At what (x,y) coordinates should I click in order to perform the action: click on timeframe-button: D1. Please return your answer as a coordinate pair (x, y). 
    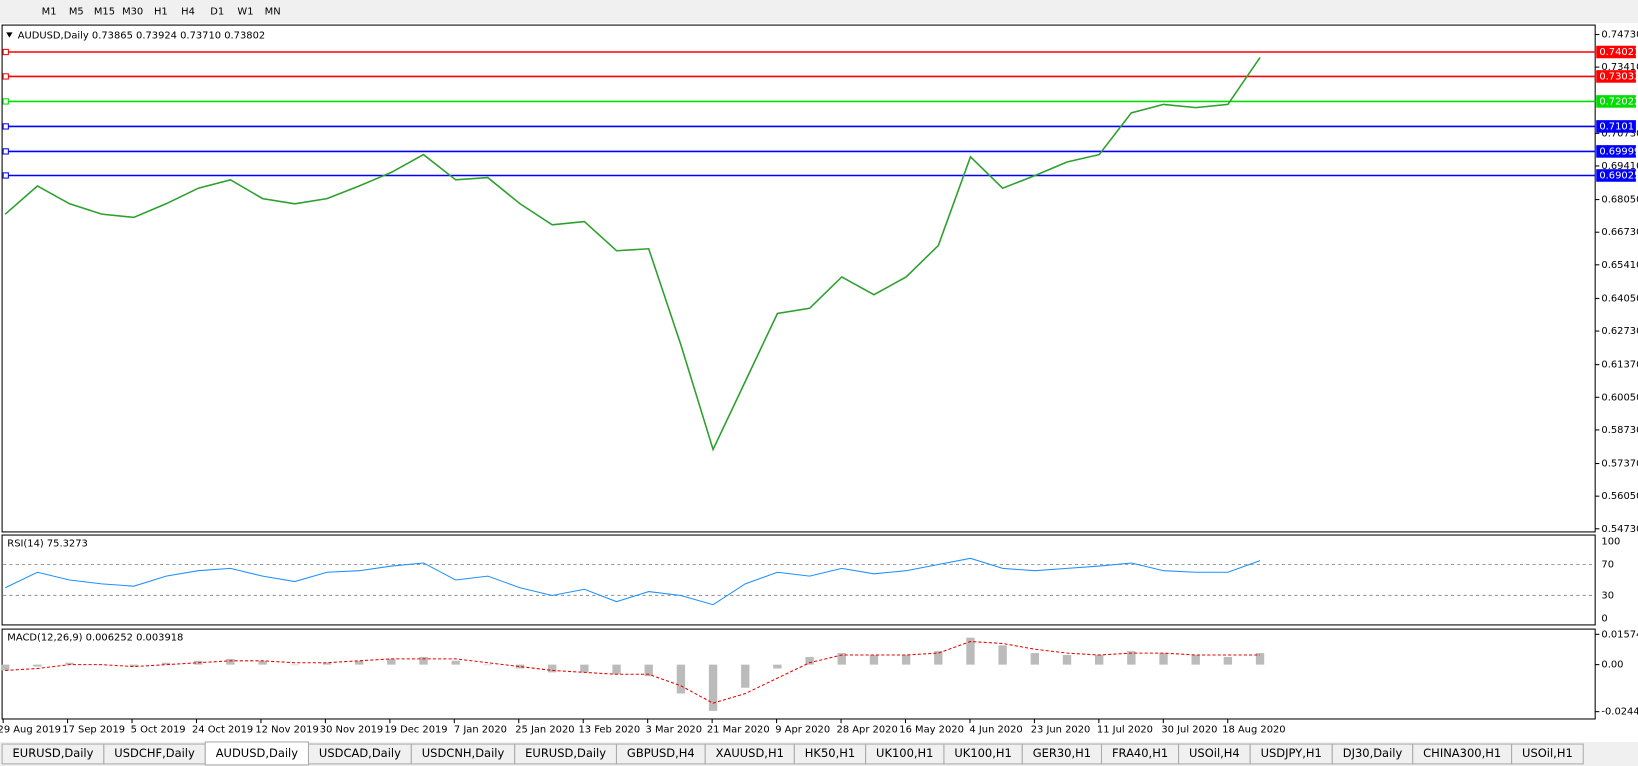
    Looking at the image, I should click on (217, 11).